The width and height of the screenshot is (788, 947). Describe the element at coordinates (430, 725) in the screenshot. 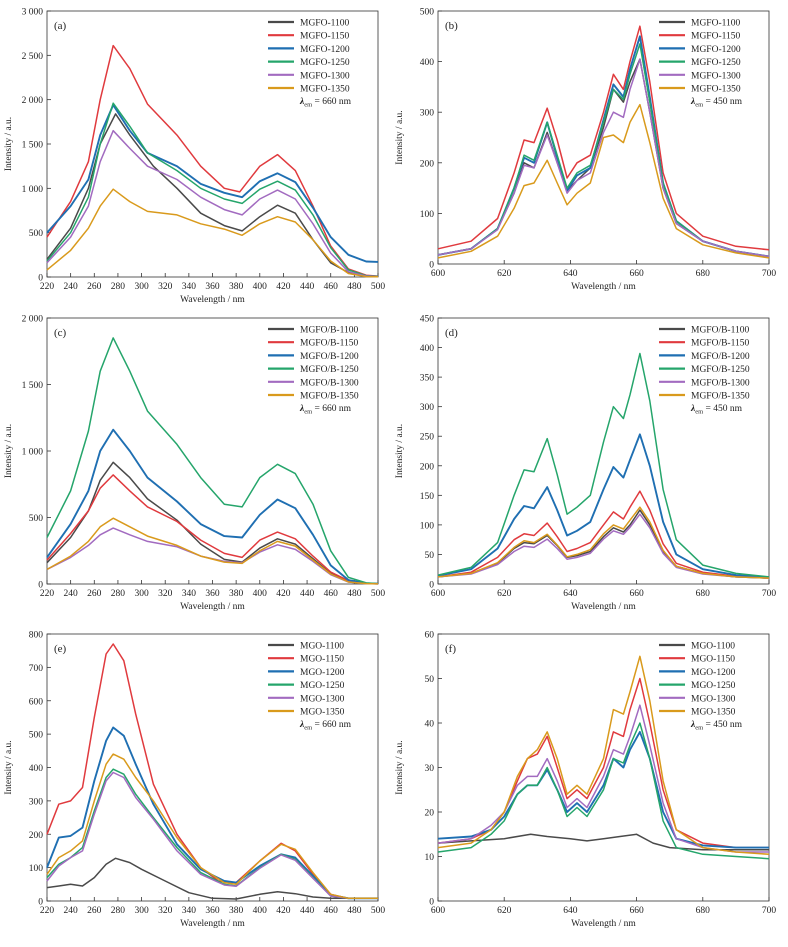

I see `y-tick-label: 40` at that location.